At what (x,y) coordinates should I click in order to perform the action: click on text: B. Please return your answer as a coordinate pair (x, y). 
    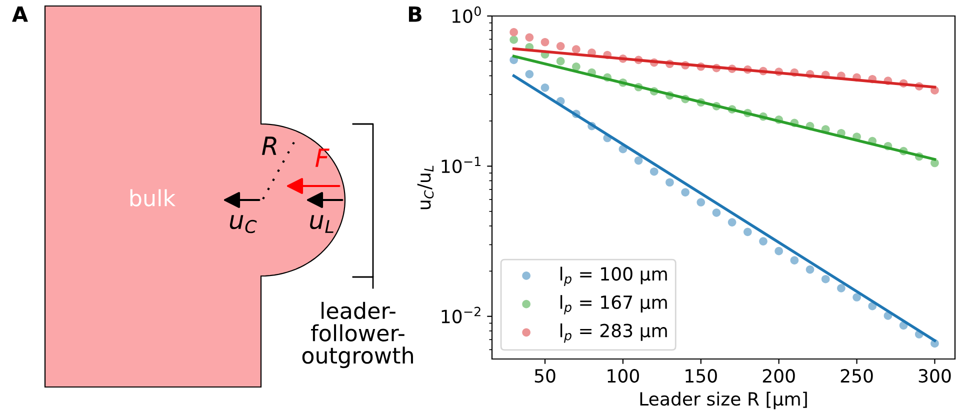
    Looking at the image, I should click on (415, 14).